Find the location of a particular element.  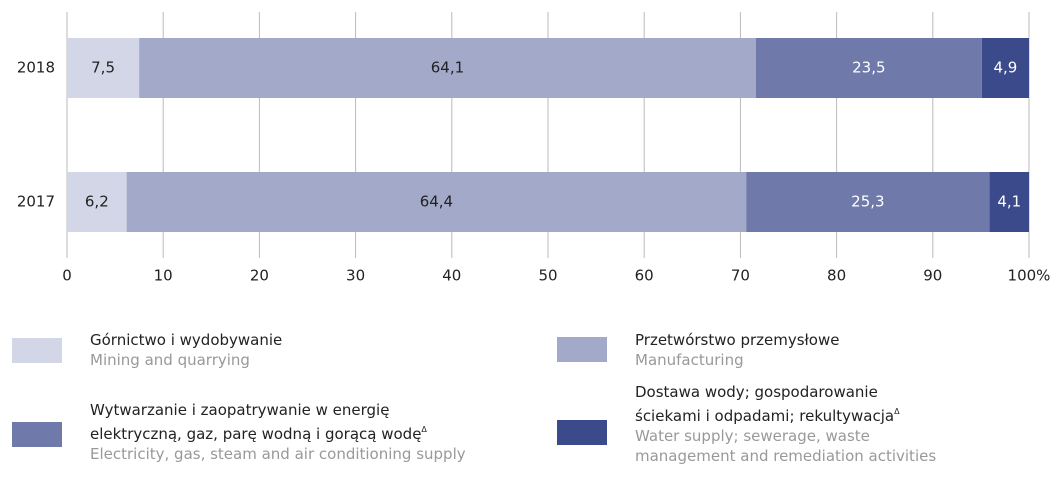

legend-item: Przetwórstwo przemysłowe Manufacturing is located at coordinates (835, 350).